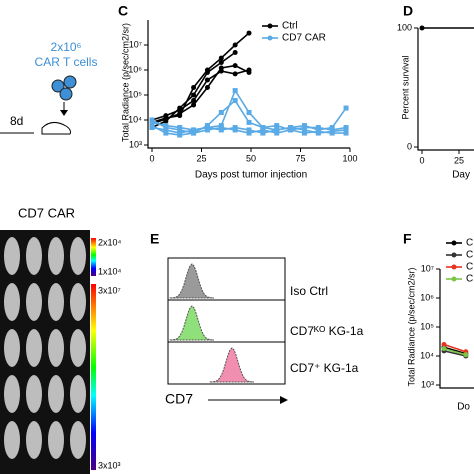 The height and width of the screenshot is (474, 474). What do you see at coordinates (309, 291) in the screenshot?
I see `sample-label: Iso Ctrl` at bounding box center [309, 291].